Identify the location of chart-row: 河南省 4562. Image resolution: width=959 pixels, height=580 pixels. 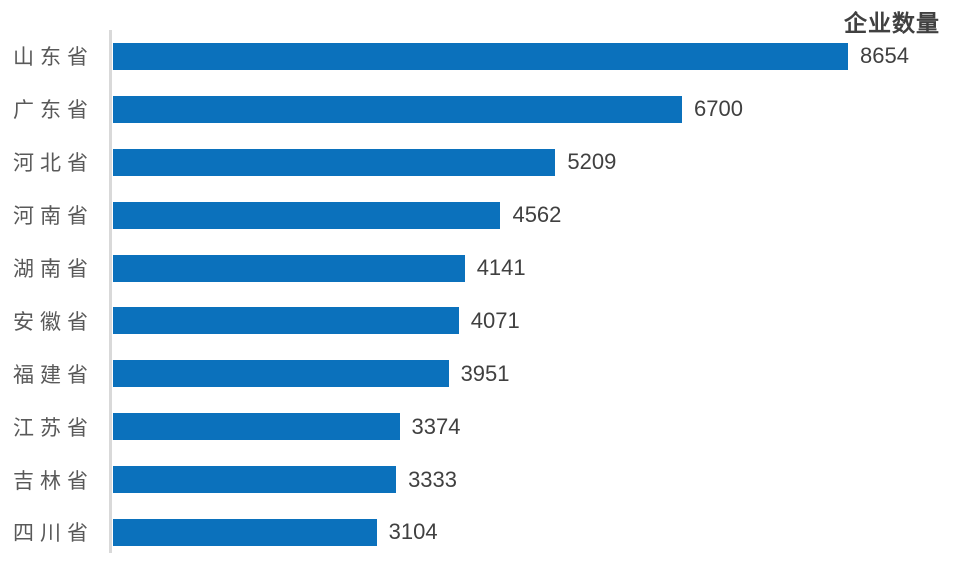
(479, 215).